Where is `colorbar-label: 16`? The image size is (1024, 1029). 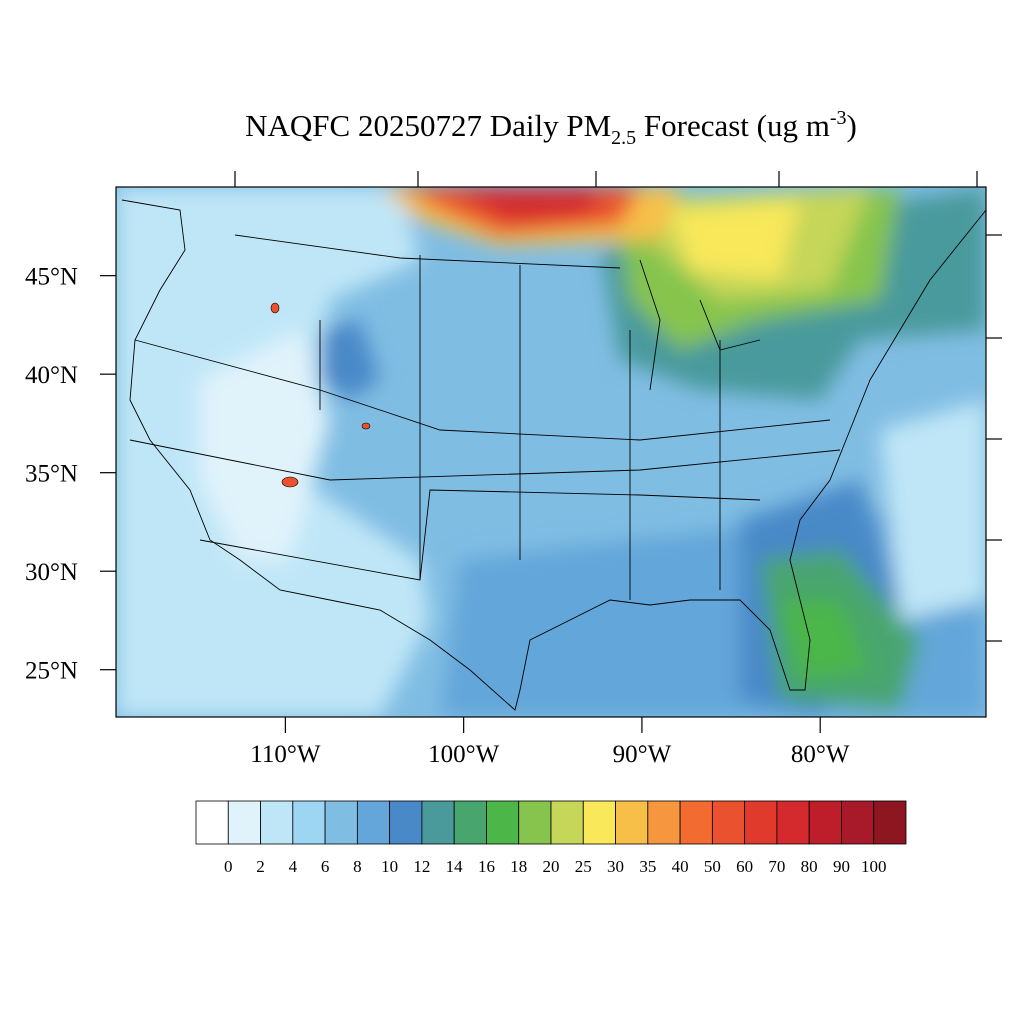 colorbar-label: 16 is located at coordinates (486, 866).